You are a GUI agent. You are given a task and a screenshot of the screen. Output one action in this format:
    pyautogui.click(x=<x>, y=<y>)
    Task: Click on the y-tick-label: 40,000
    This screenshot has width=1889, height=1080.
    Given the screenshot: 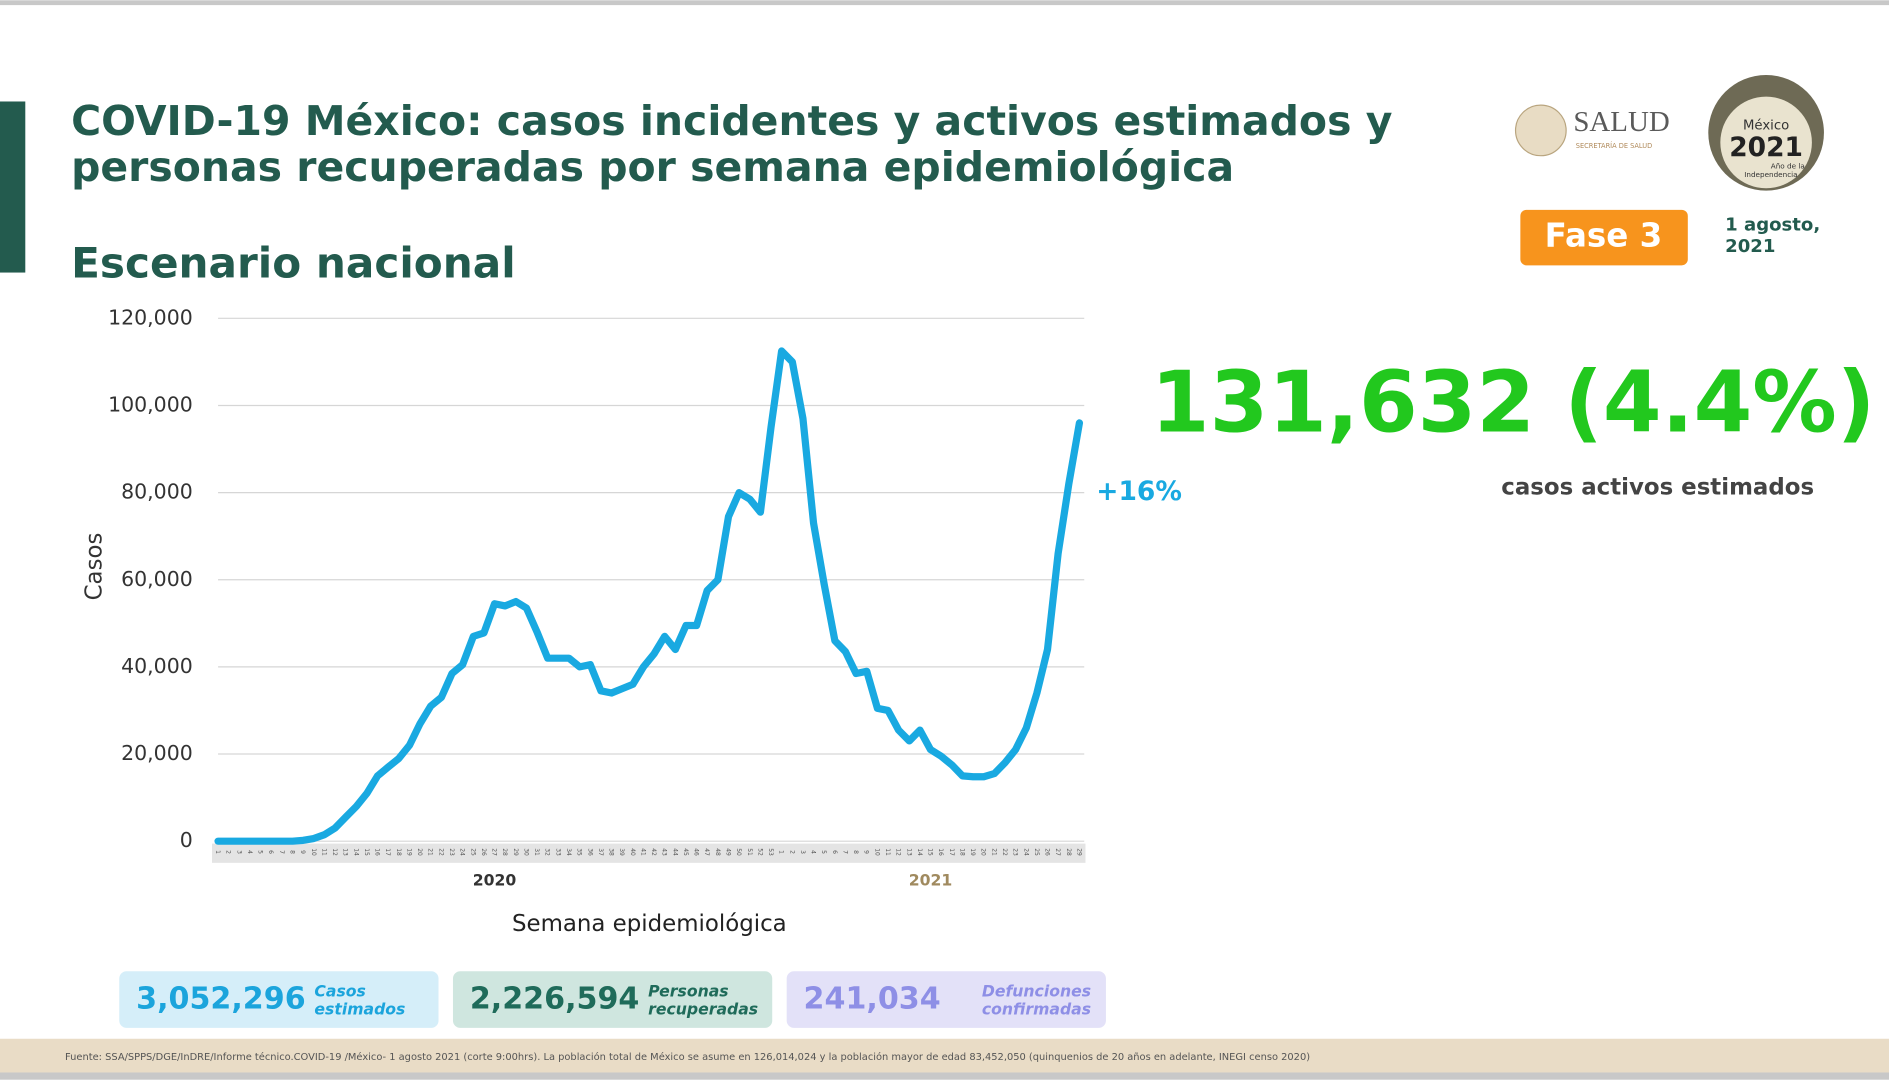 What is the action you would take?
    pyautogui.click(x=157, y=666)
    